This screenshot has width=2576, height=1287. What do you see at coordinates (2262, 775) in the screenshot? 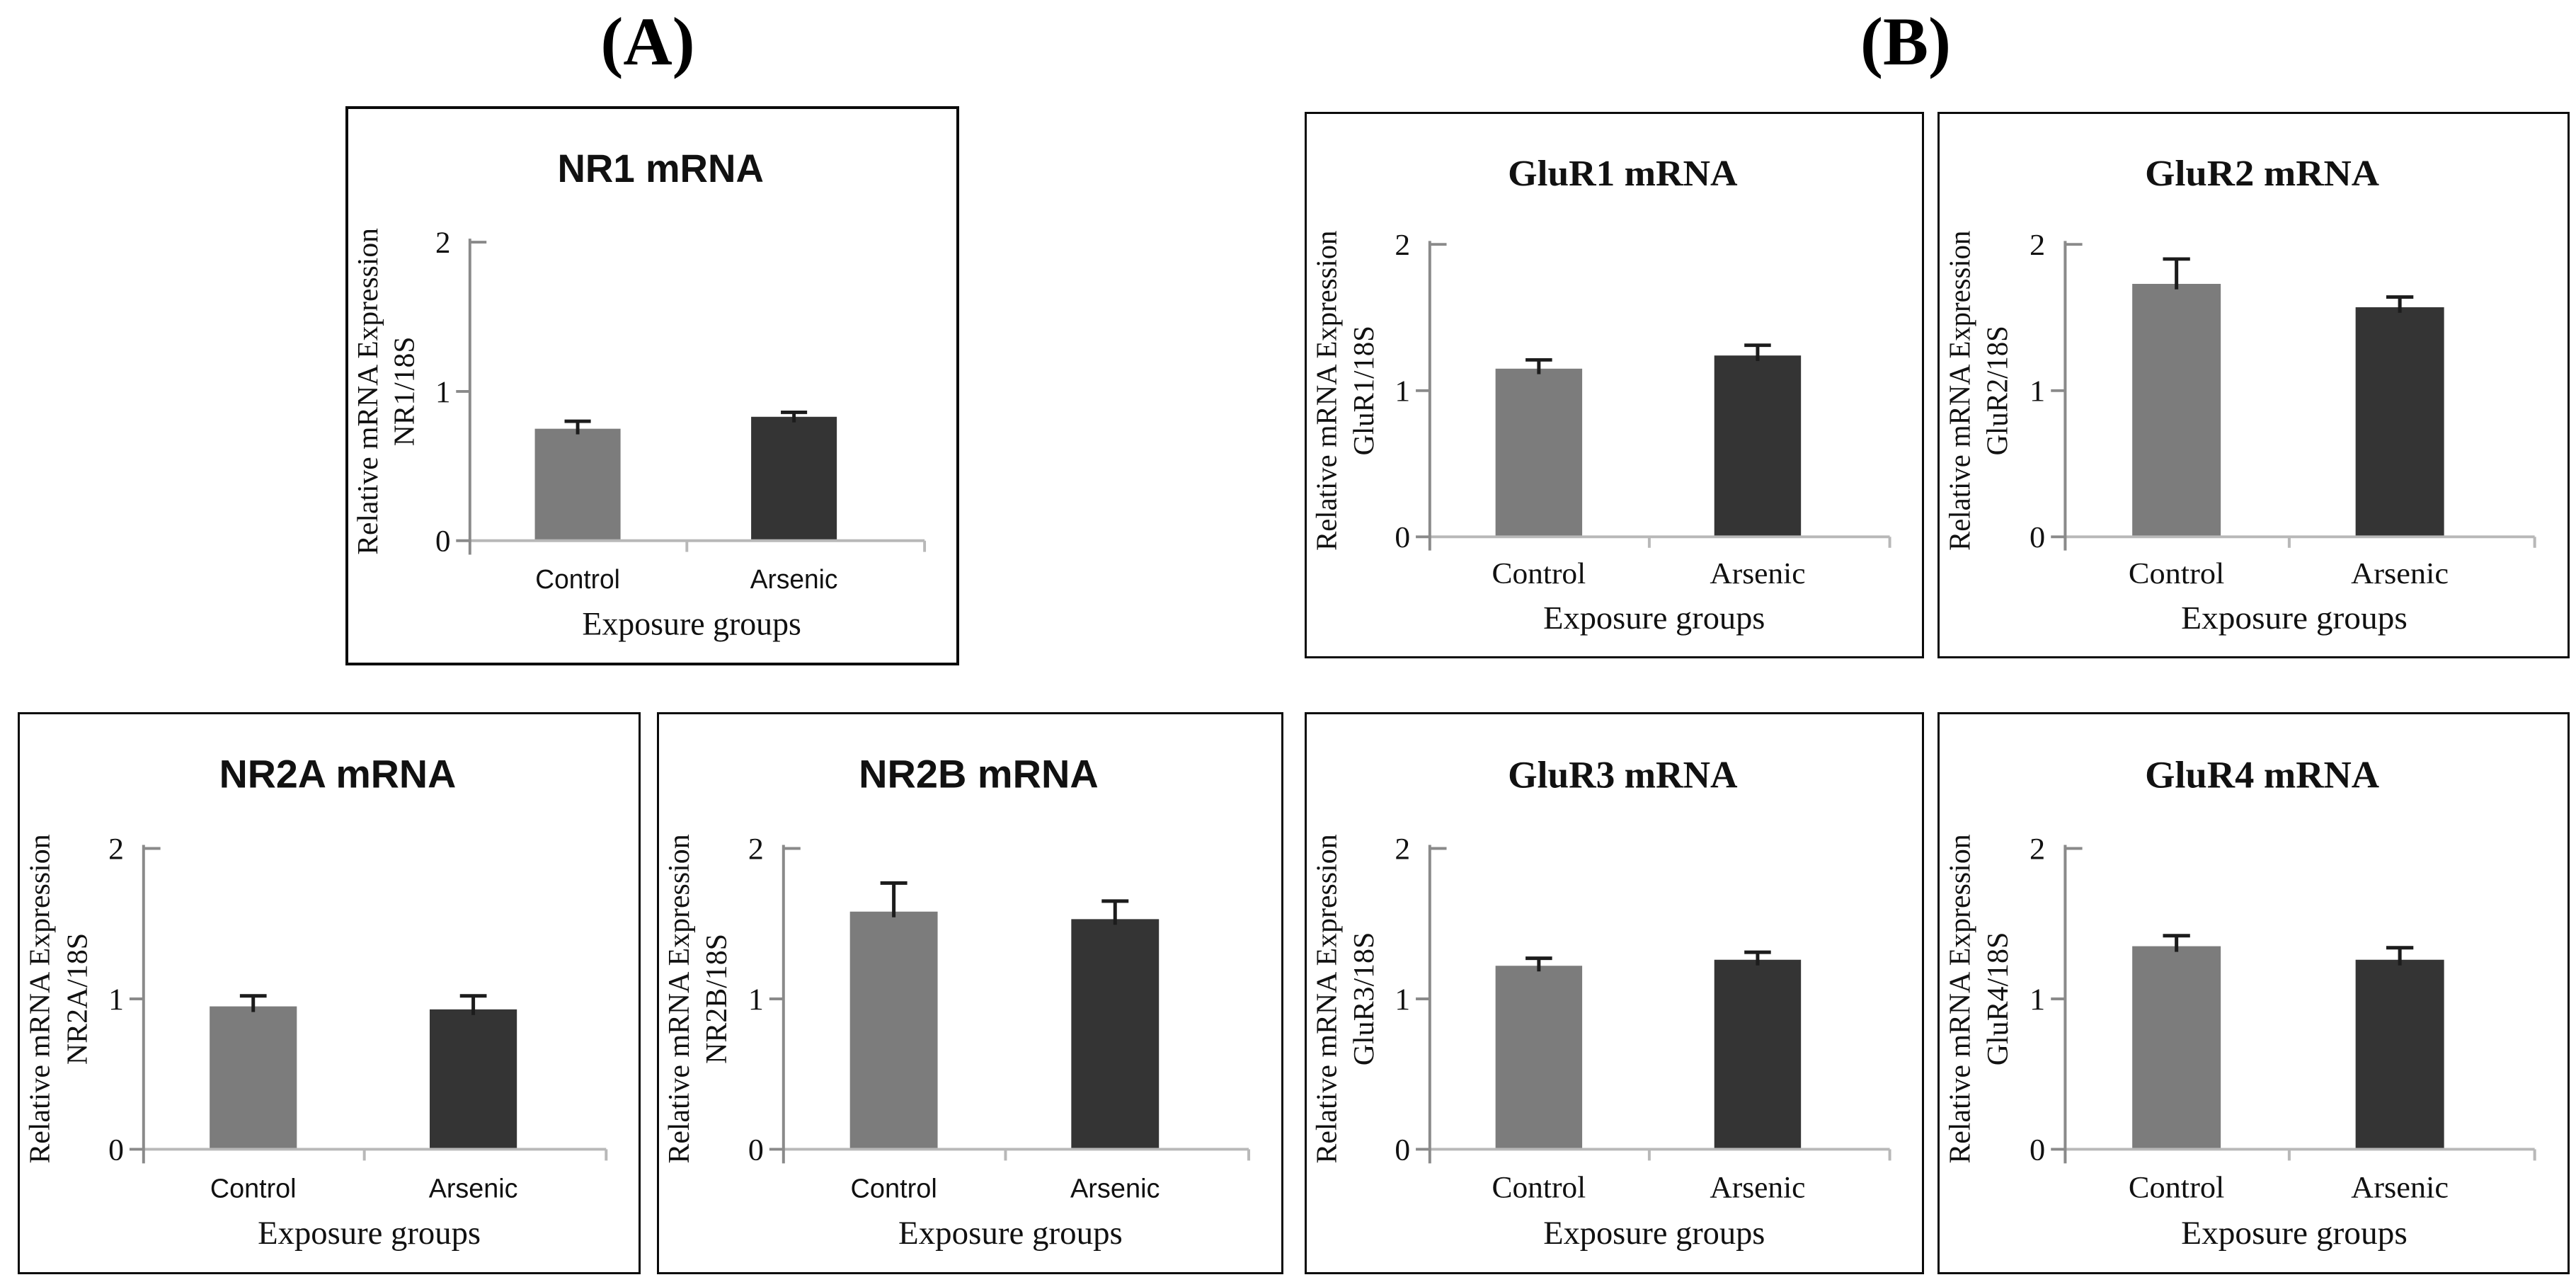
I see `chart-title: GluR4 mRNA` at bounding box center [2262, 775].